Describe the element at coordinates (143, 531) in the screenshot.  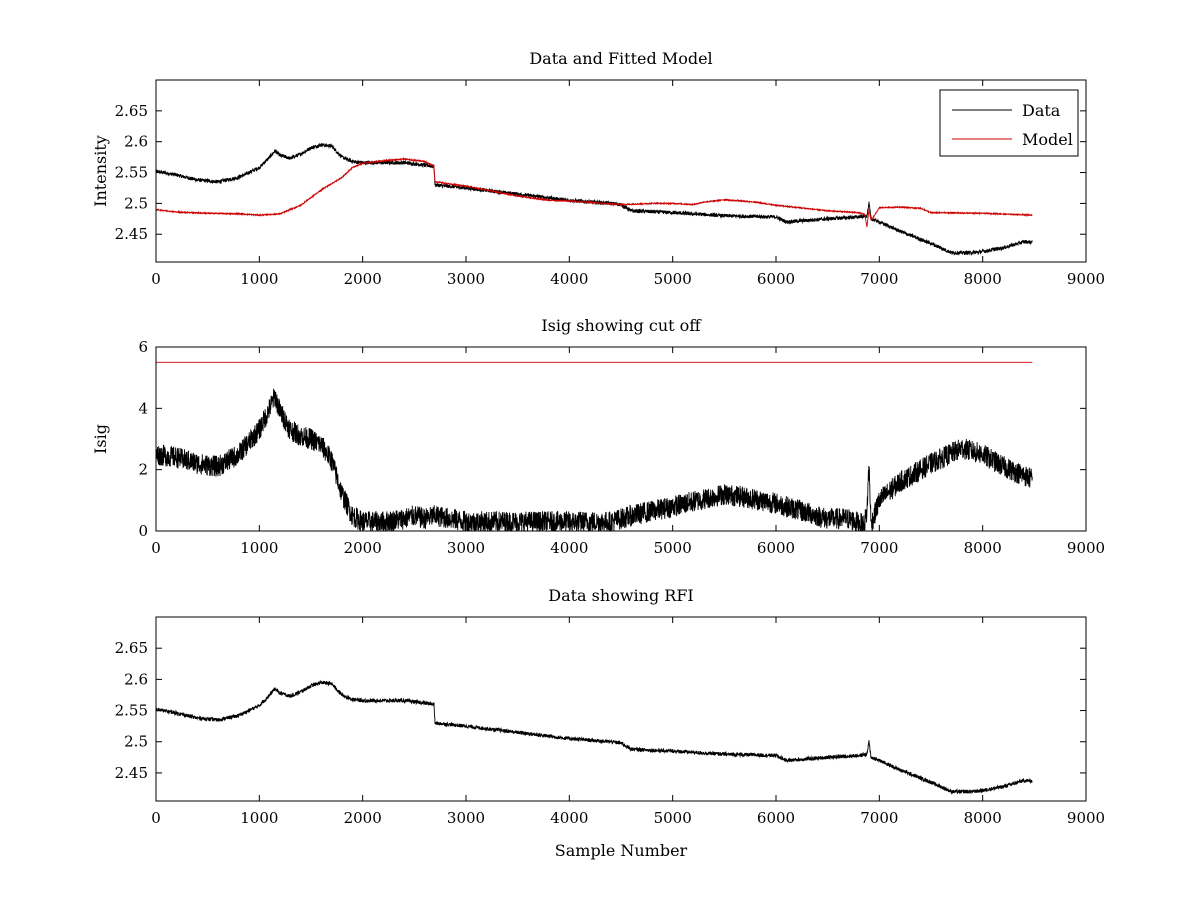
I see `y-tick-label: 0` at that location.